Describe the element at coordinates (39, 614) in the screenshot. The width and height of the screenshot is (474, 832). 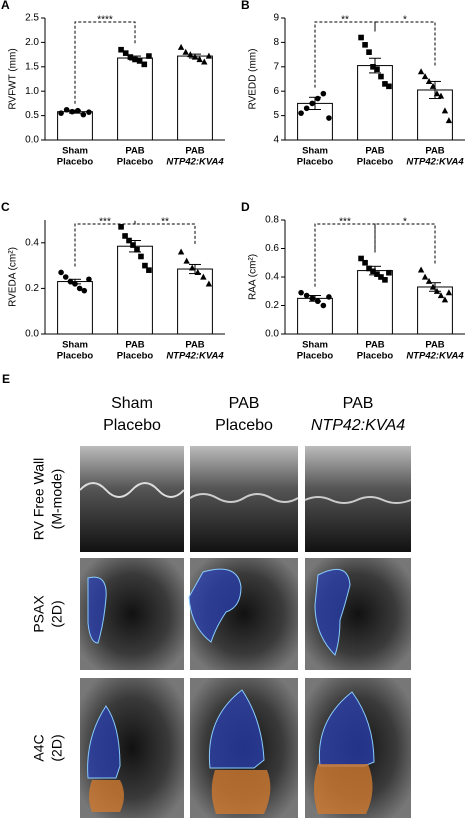
I see `row-label: PSAX` at that location.